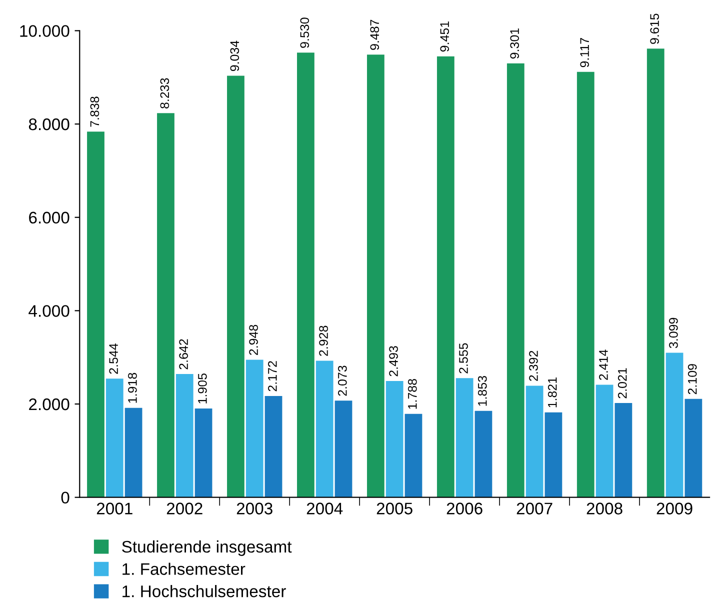 This screenshot has width=724, height=614. I want to click on data-label: 2.414, so click(603, 365).